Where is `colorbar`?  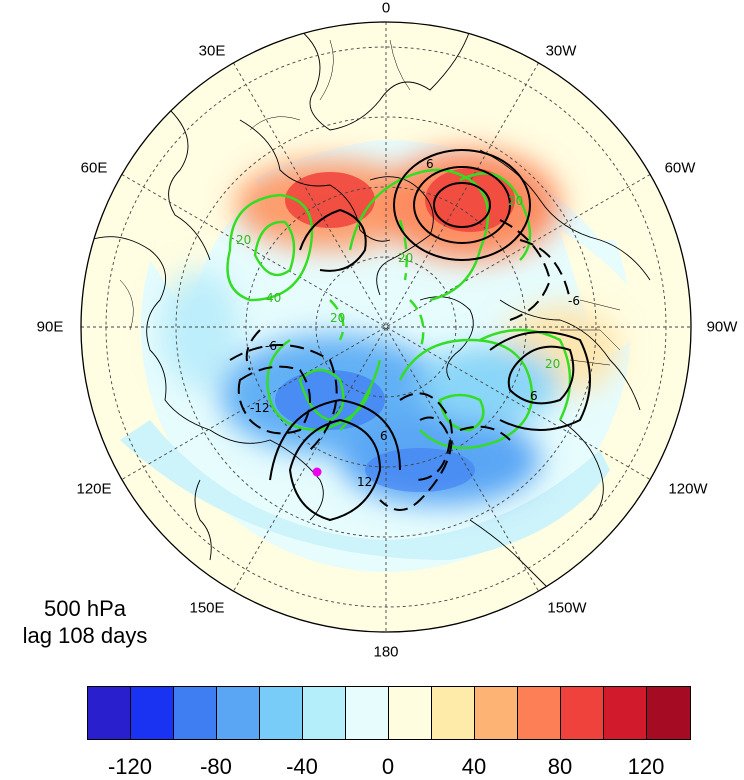 colorbar is located at coordinates (389, 713).